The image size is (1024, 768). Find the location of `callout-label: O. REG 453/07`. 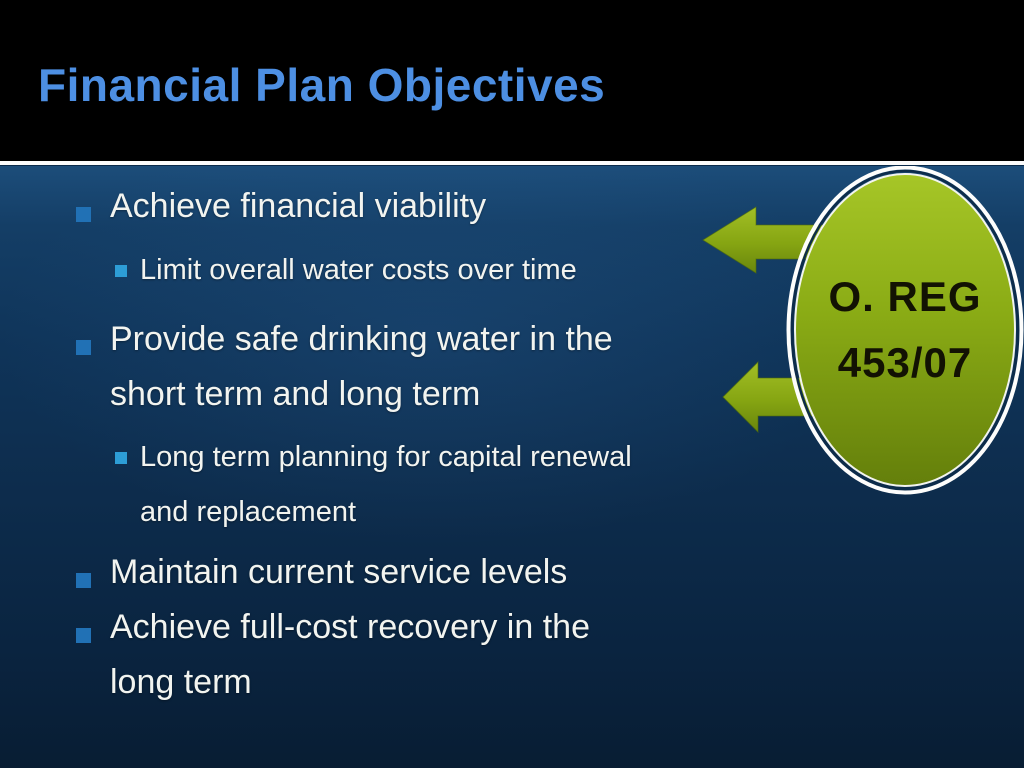

callout-label: O. REG 453/07 is located at coordinates (905, 330).